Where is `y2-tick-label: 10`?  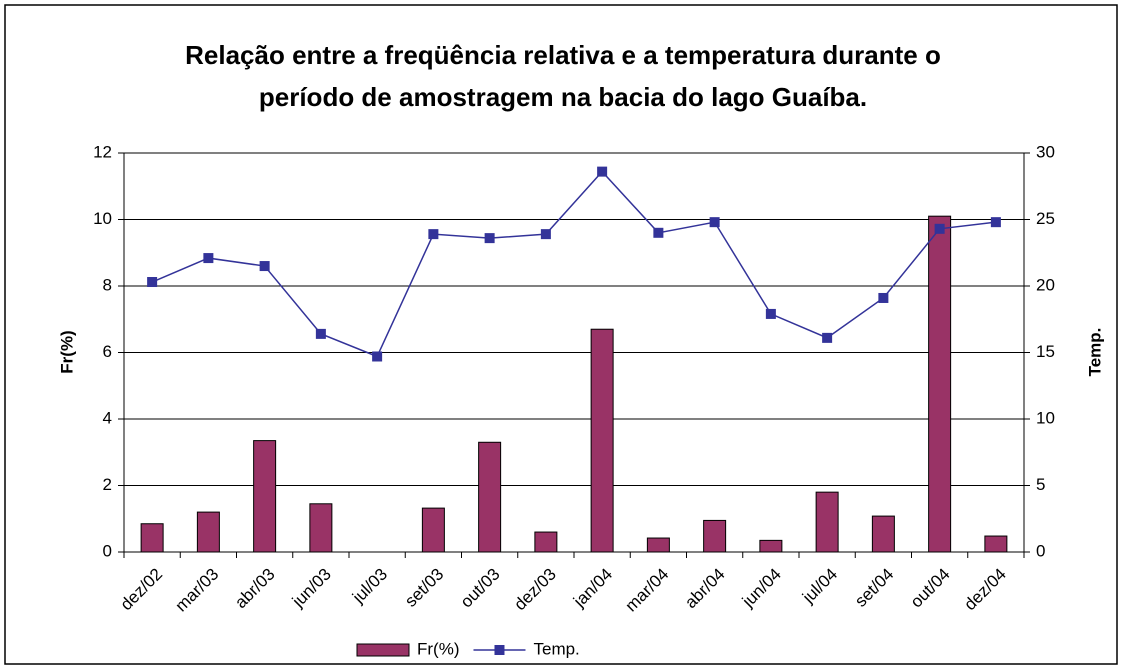 y2-tick-label: 10 is located at coordinates (1045, 417).